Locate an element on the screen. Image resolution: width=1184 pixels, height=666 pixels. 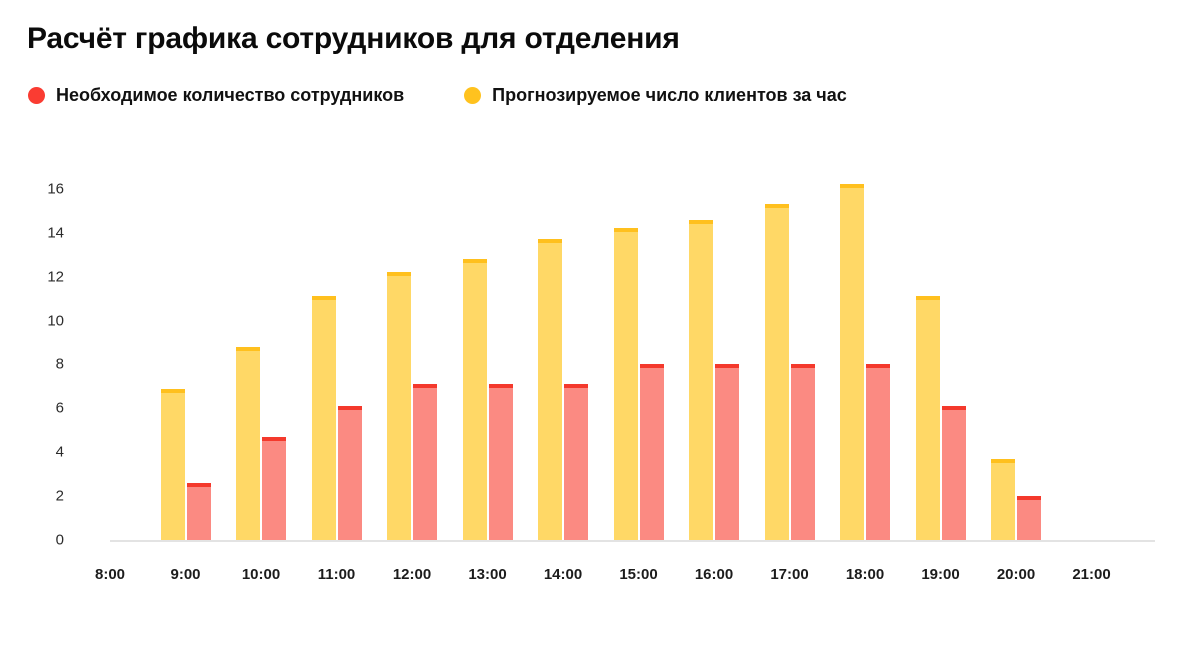
x-axis-tick-label: 9:00 is located at coordinates (185, 574).